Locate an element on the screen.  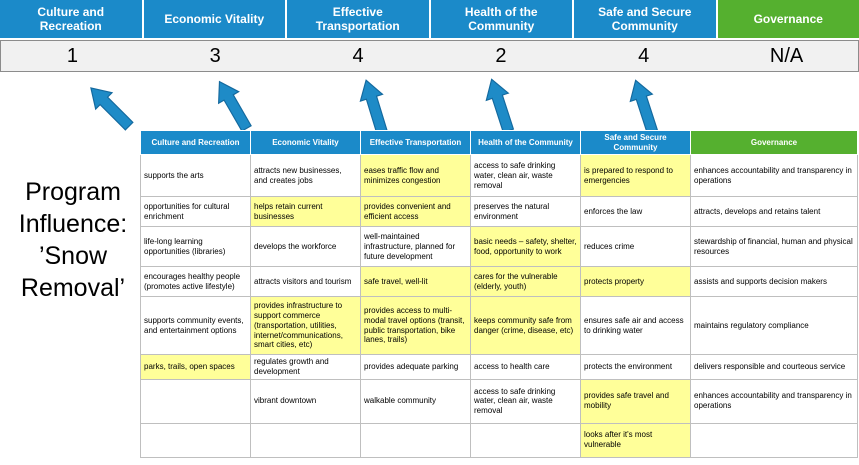
score-culture-and-recreation: 1 is located at coordinates (72, 55).